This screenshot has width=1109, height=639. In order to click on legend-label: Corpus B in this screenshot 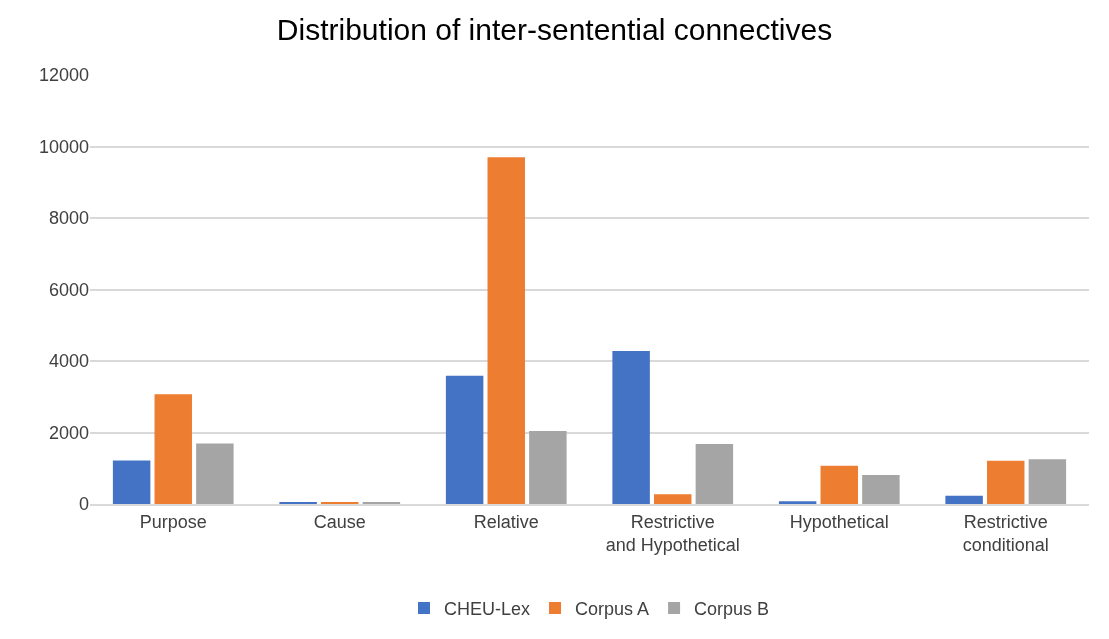, I will do `click(732, 609)`.